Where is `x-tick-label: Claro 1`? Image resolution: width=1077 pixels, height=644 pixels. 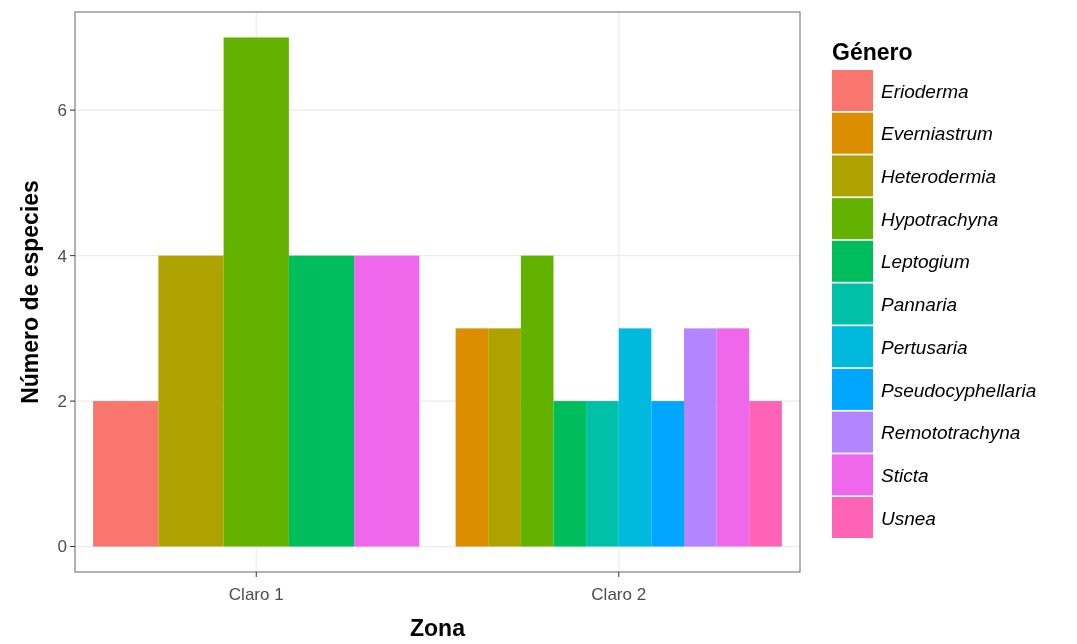 x-tick-label: Claro 1 is located at coordinates (256, 594).